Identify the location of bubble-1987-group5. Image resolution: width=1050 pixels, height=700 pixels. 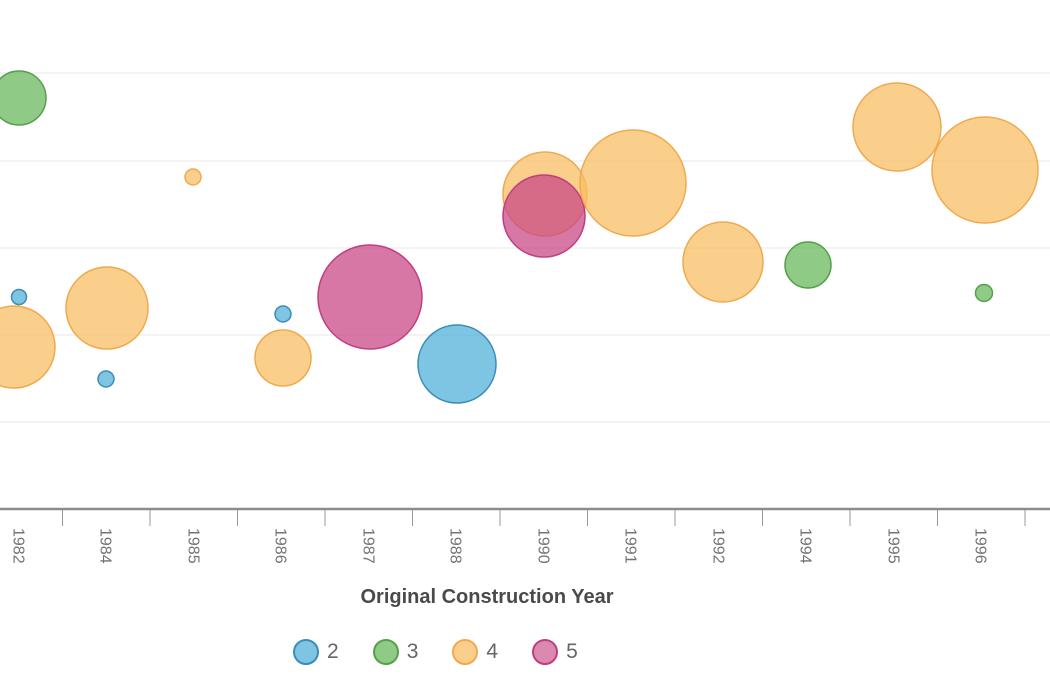
(370, 297).